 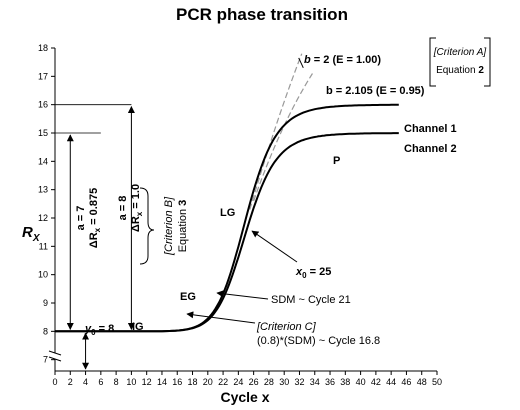 I want to click on y-axis-label: RX, so click(x=31, y=234).